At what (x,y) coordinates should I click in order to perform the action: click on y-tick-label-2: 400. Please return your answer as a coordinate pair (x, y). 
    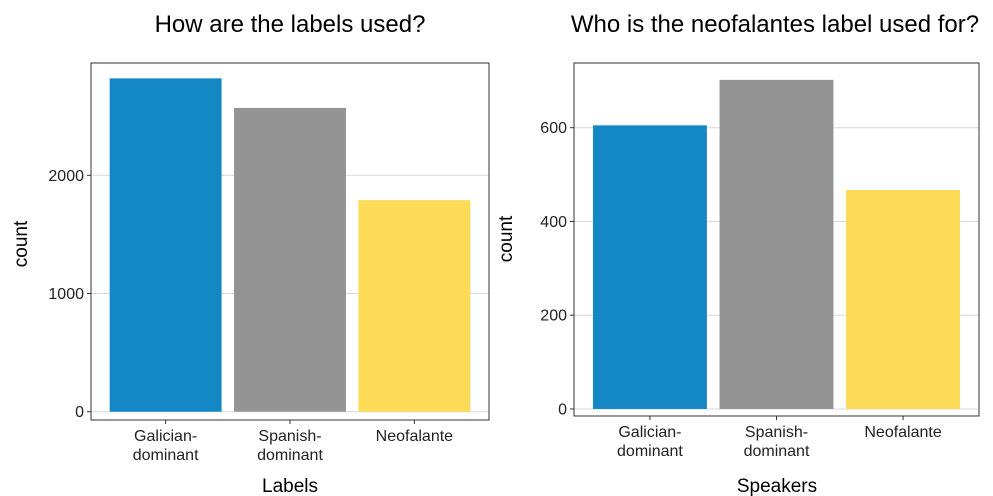
    Looking at the image, I should click on (553, 222).